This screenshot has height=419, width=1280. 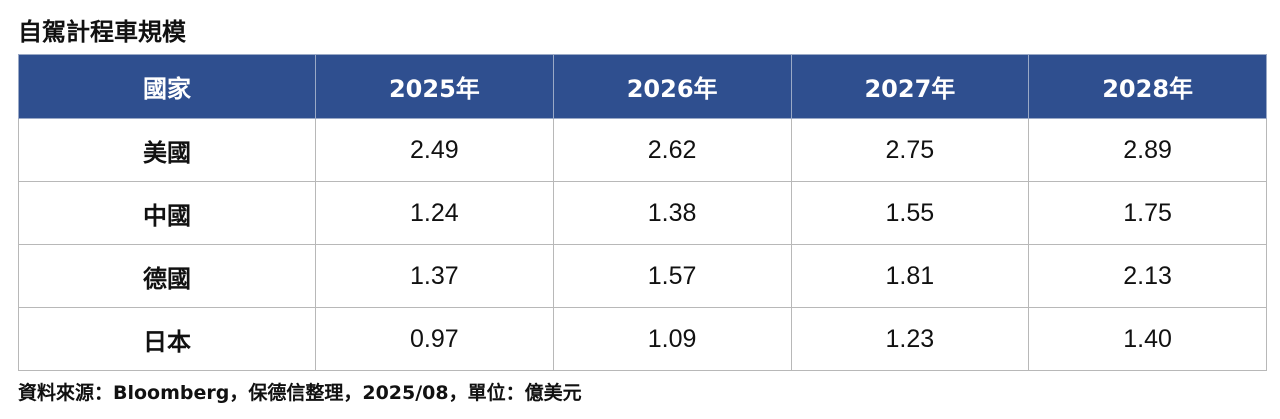 I want to click on value-cell: 2.89, so click(x=1147, y=150).